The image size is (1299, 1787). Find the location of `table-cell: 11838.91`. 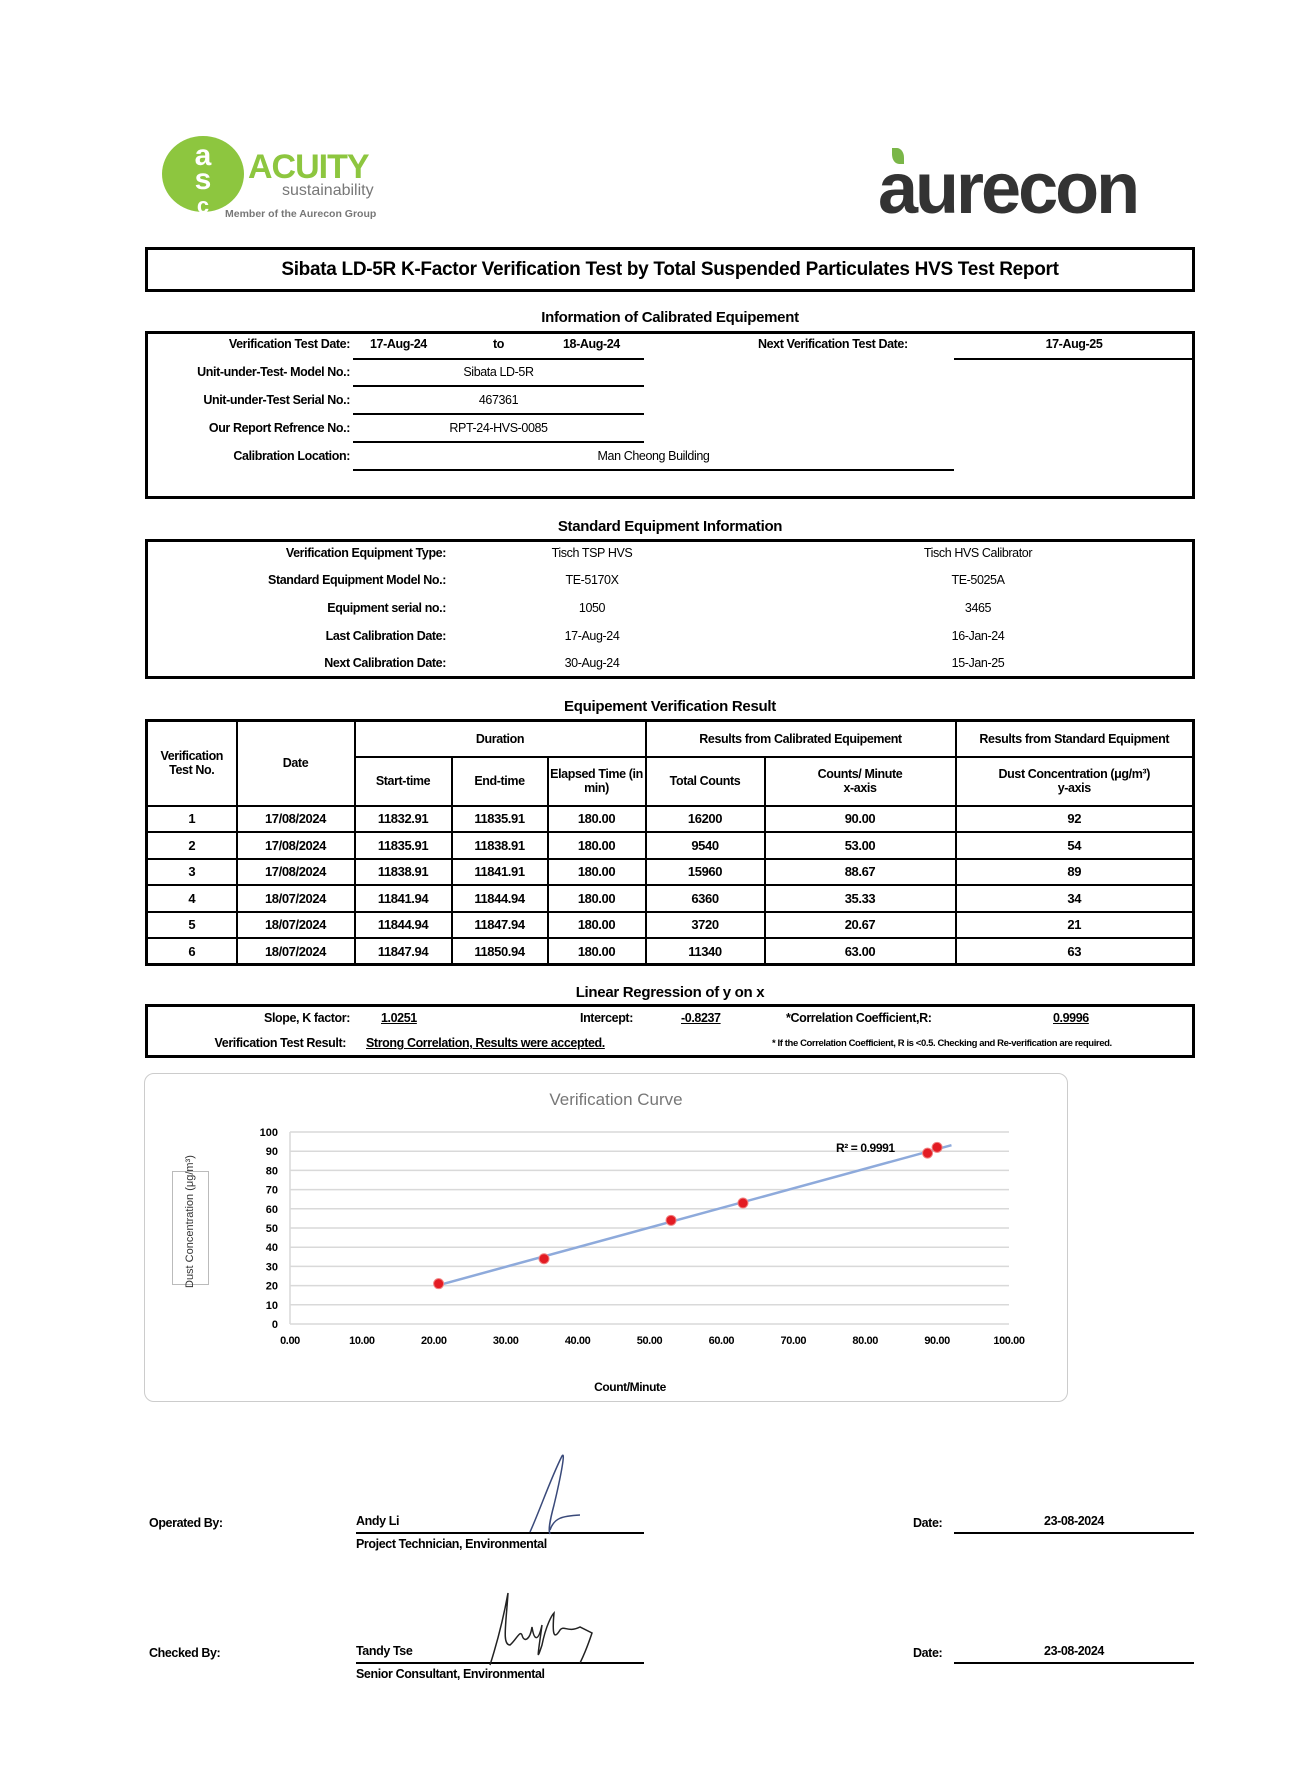

table-cell: 11838.91 is located at coordinates (403, 871).